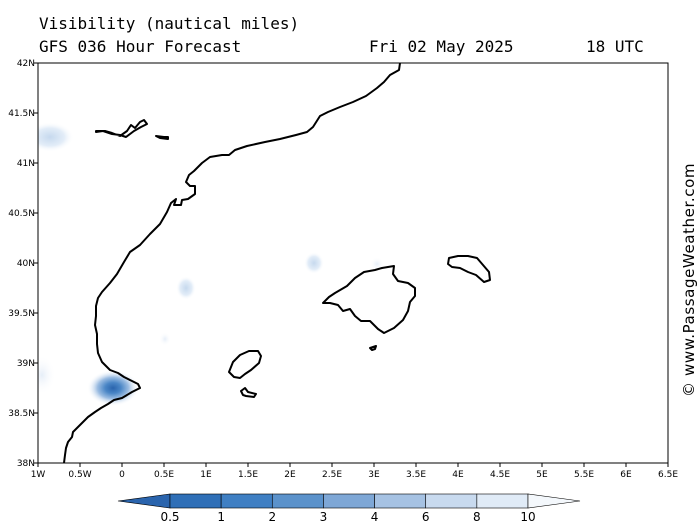 The height and width of the screenshot is (525, 700). I want to click on y-tick-label: 38.5N, so click(21, 414).